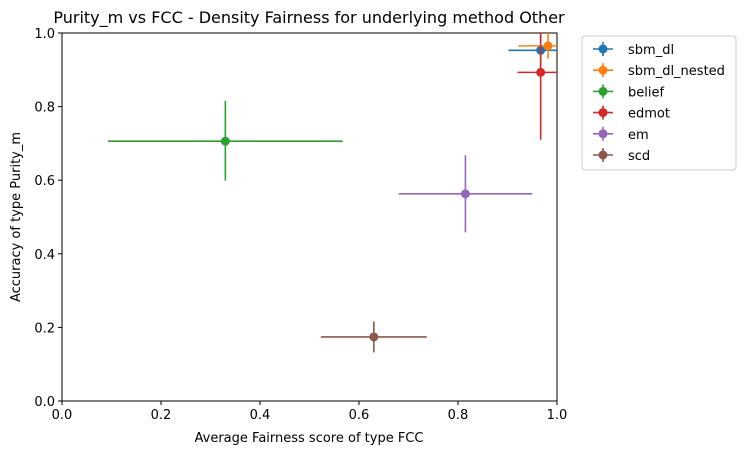 Image resolution: width=747 pixels, height=455 pixels. Describe the element at coordinates (651, 50) in the screenshot. I see `legend-label: sbm_dl` at that location.